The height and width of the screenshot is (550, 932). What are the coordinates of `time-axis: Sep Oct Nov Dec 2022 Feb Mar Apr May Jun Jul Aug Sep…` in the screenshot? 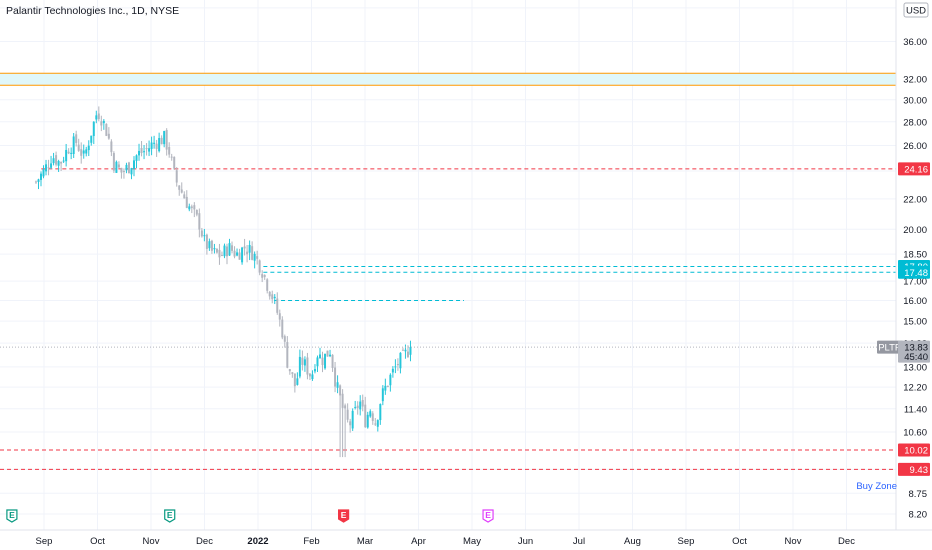 It's located at (466, 538).